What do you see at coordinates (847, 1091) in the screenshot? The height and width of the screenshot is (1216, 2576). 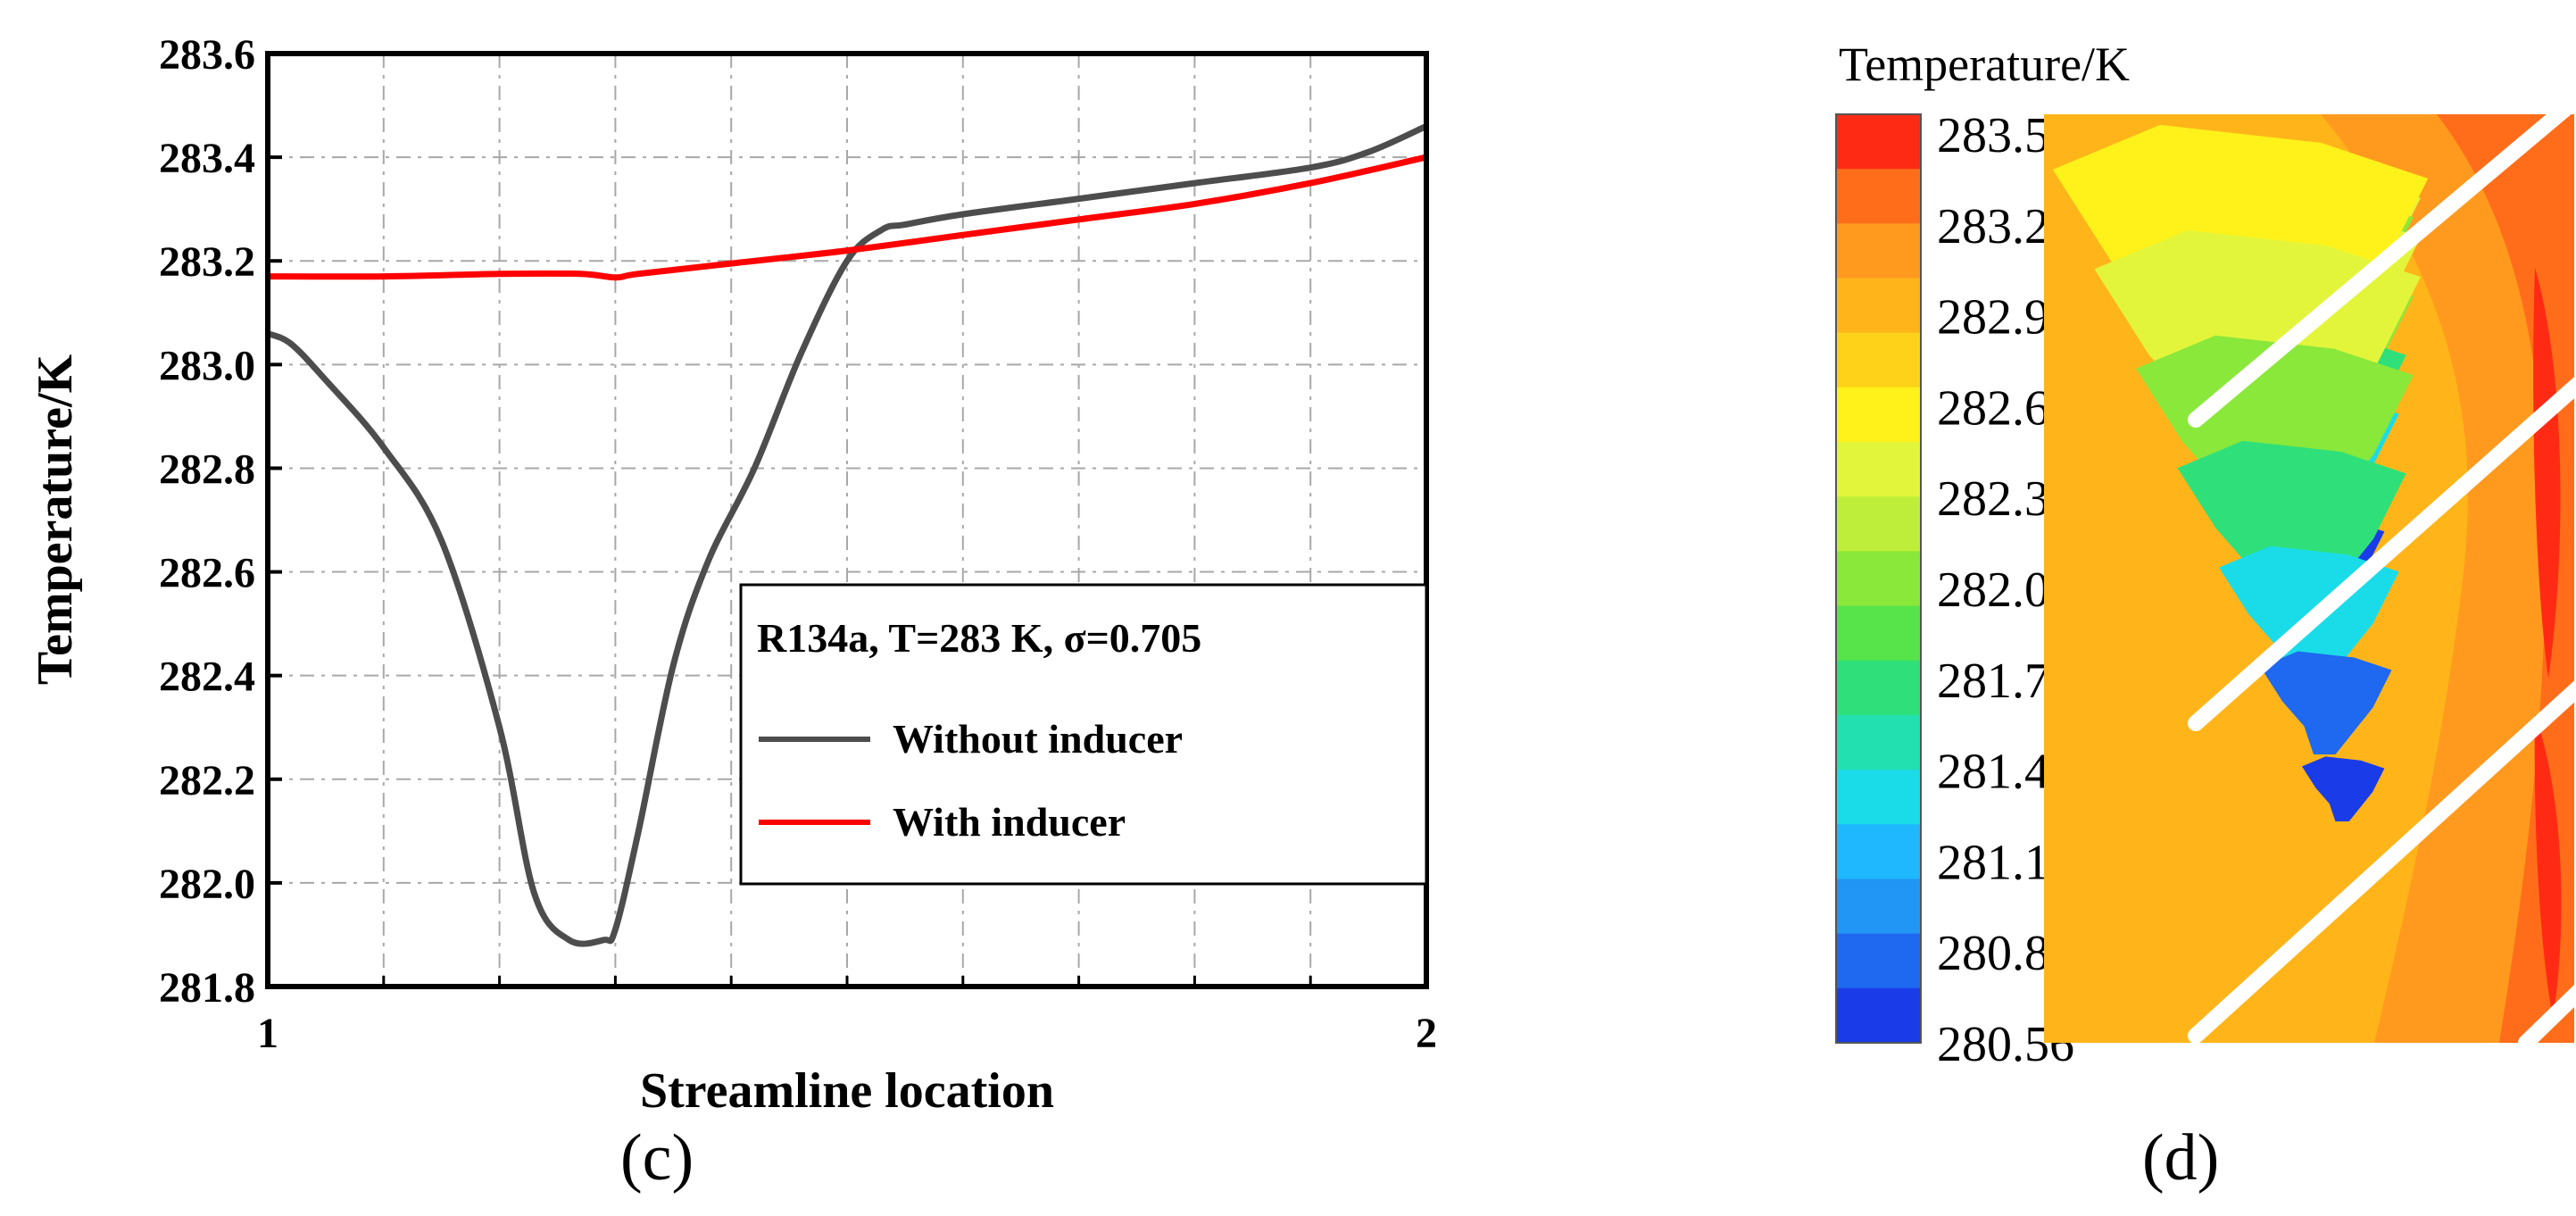 I see `x-axis-label: Streamline location` at bounding box center [847, 1091].